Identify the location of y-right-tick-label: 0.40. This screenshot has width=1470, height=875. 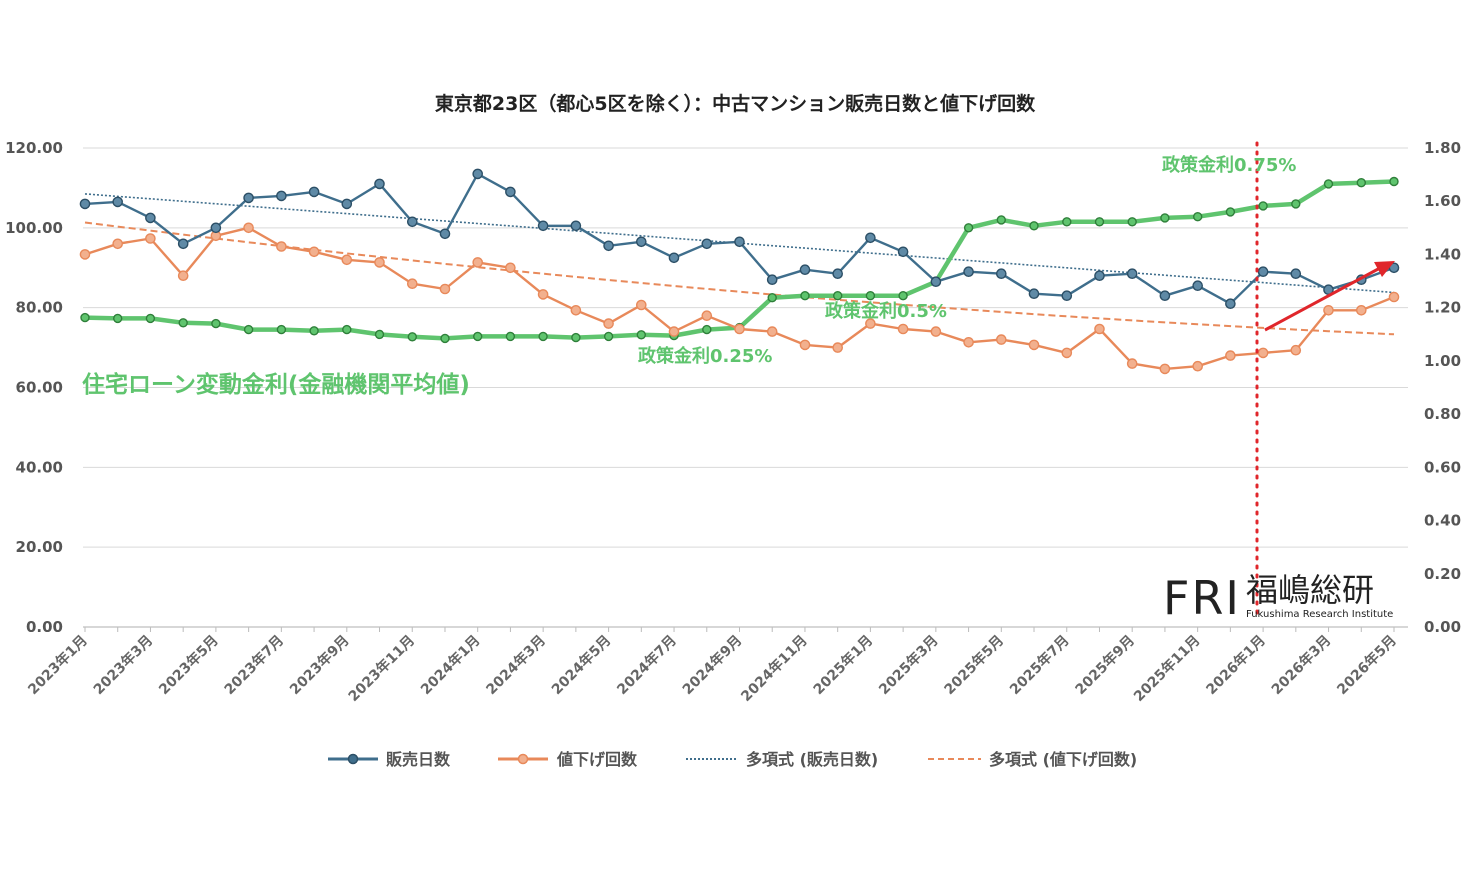
(1442, 521).